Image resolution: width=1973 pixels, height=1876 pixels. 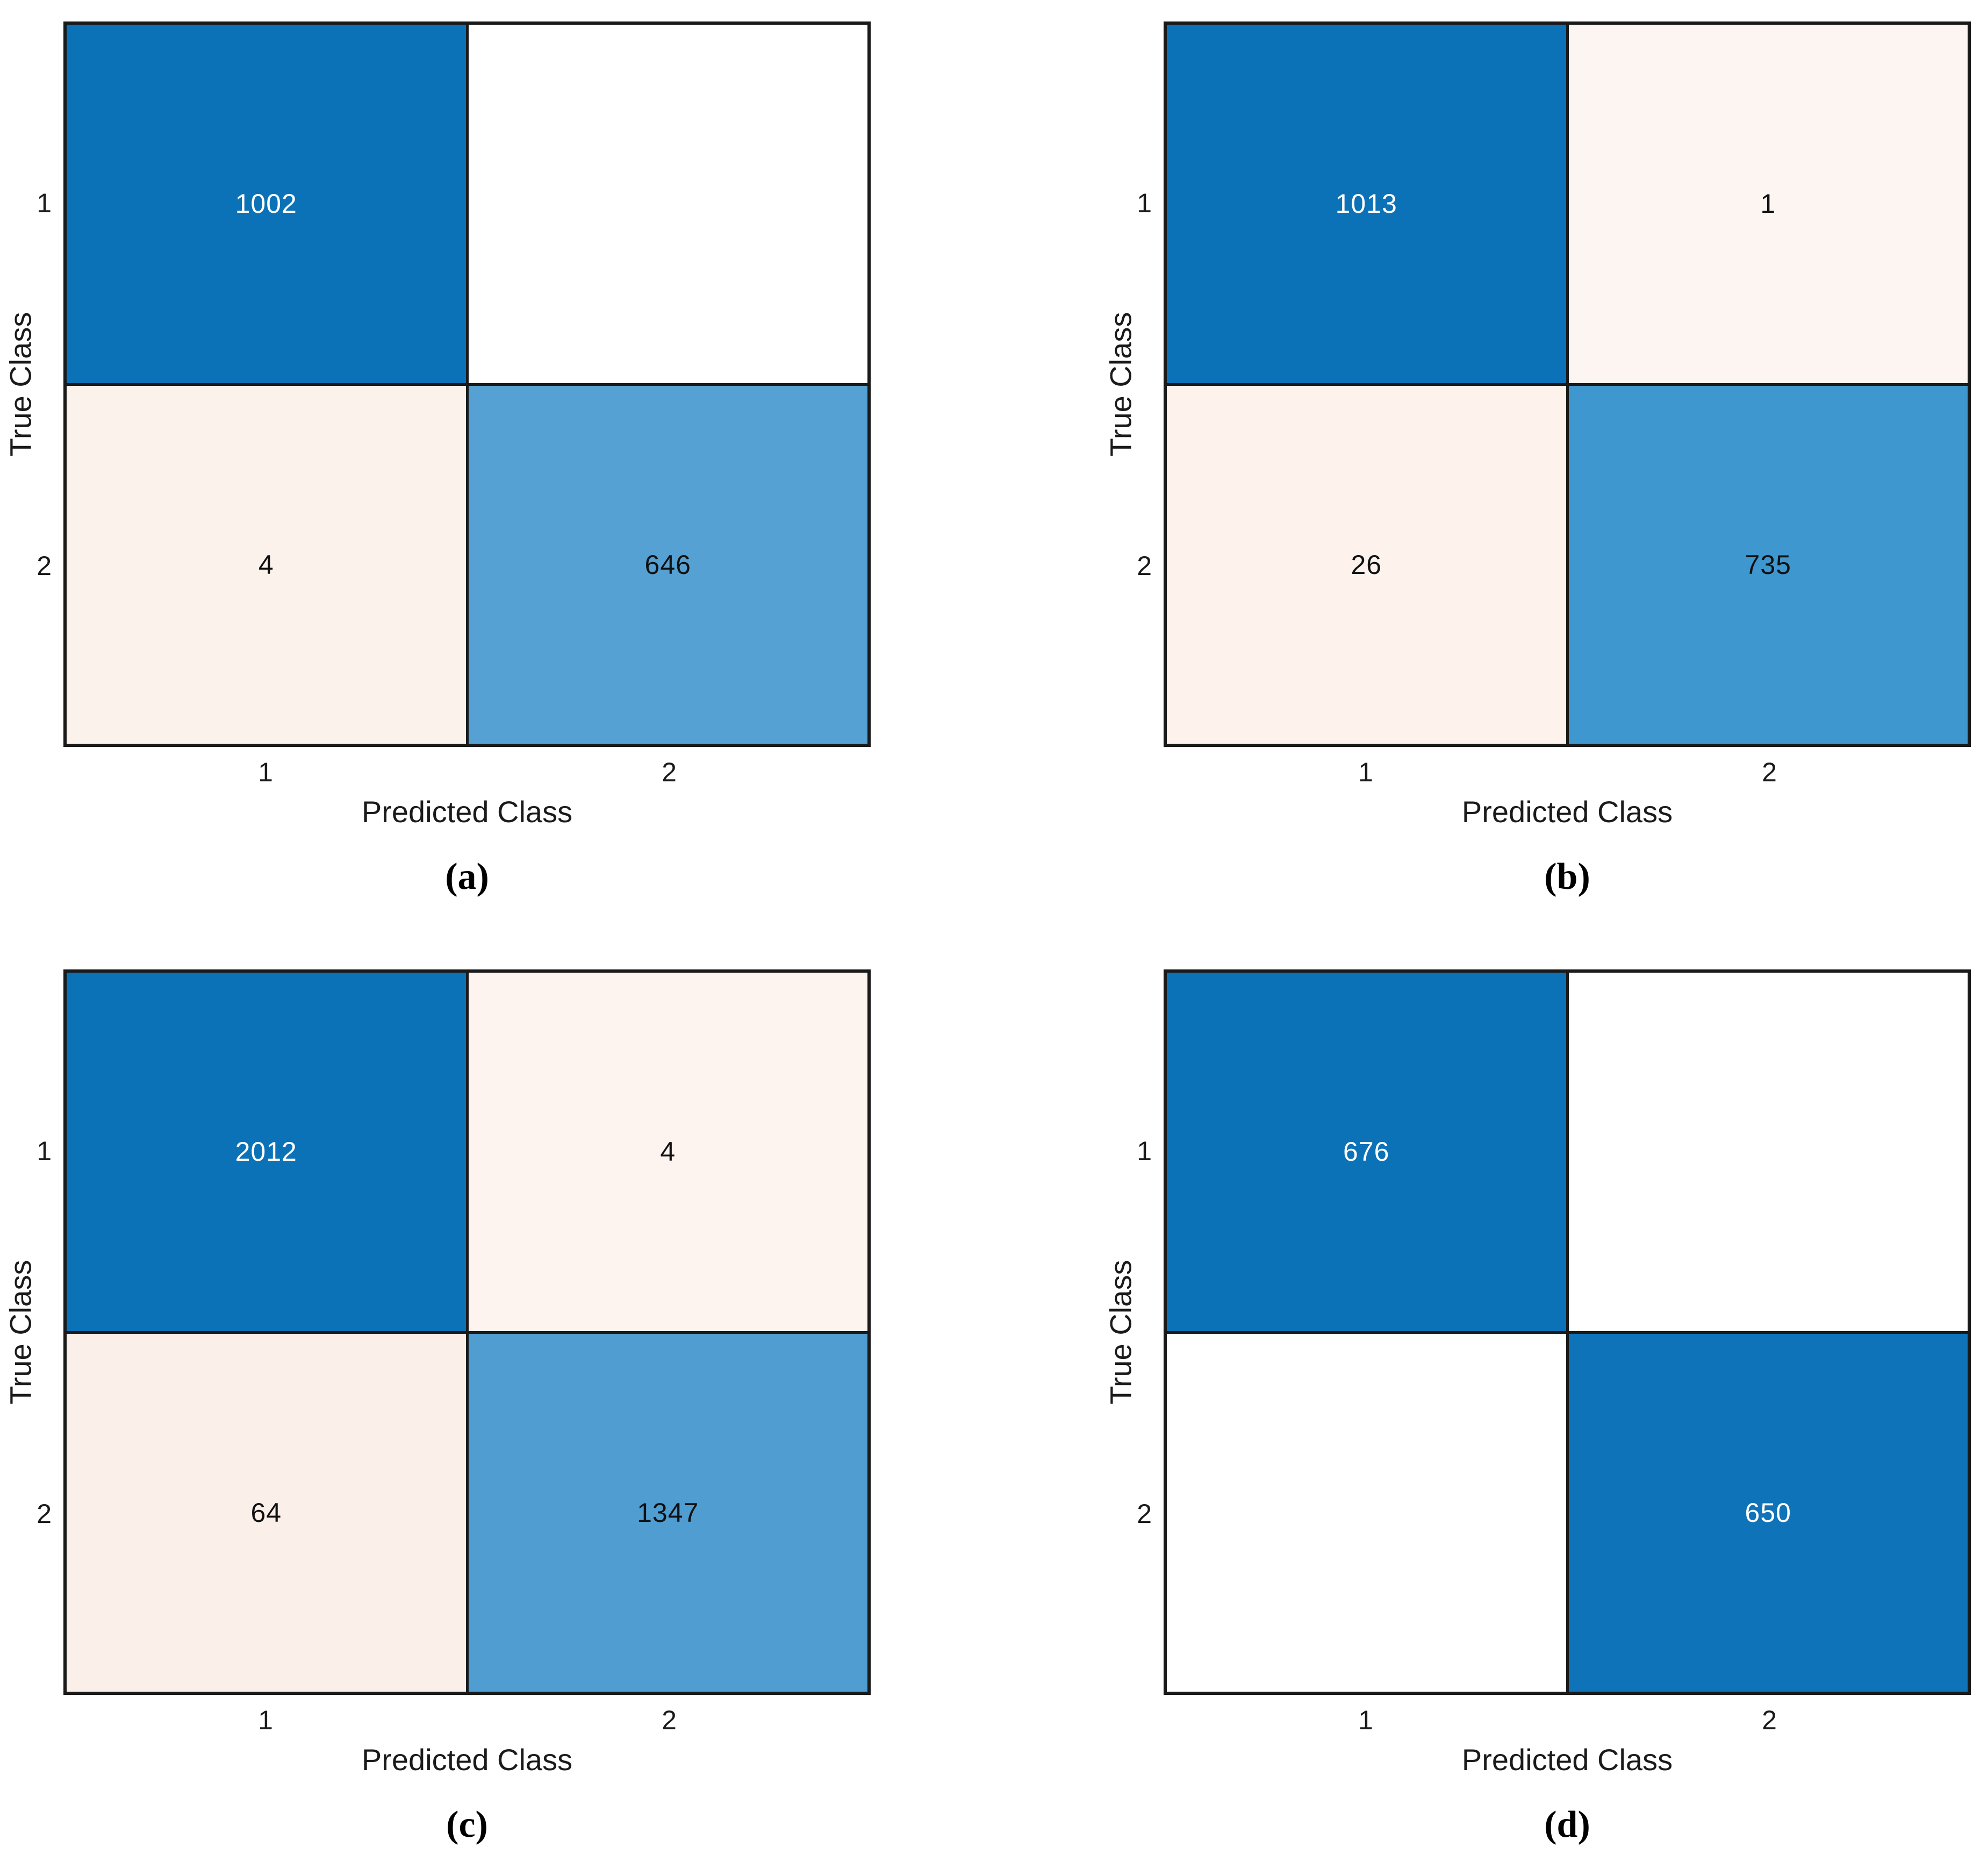 What do you see at coordinates (667, 564) in the screenshot?
I see `cell-true2-pred2: 646` at bounding box center [667, 564].